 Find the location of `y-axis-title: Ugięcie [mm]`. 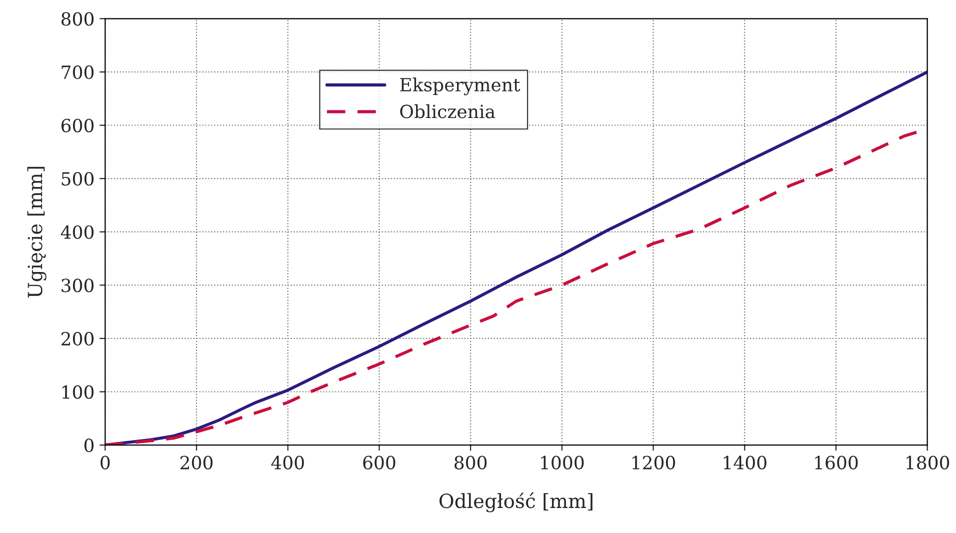

y-axis-title: Ugięcie [mm] is located at coordinates (36, 232).